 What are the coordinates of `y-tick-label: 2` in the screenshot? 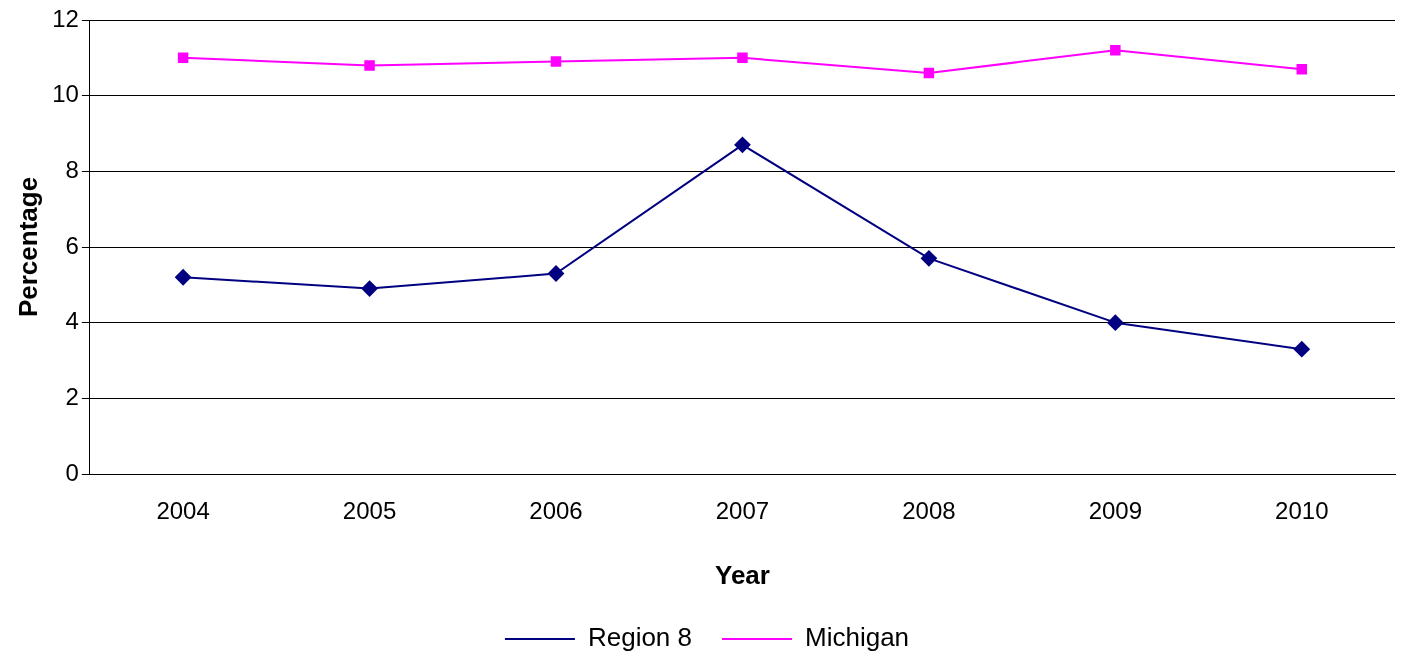 It's located at (72, 396).